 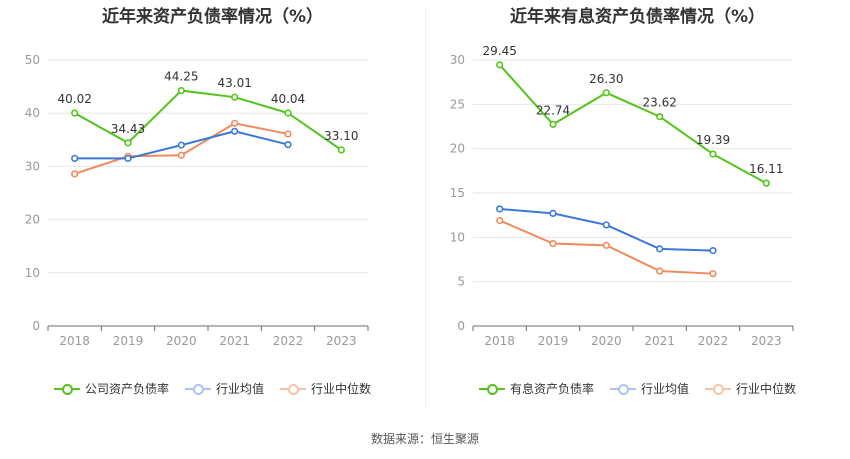 What do you see at coordinates (32, 60) in the screenshot?
I see `y-tick-label: 50` at bounding box center [32, 60].